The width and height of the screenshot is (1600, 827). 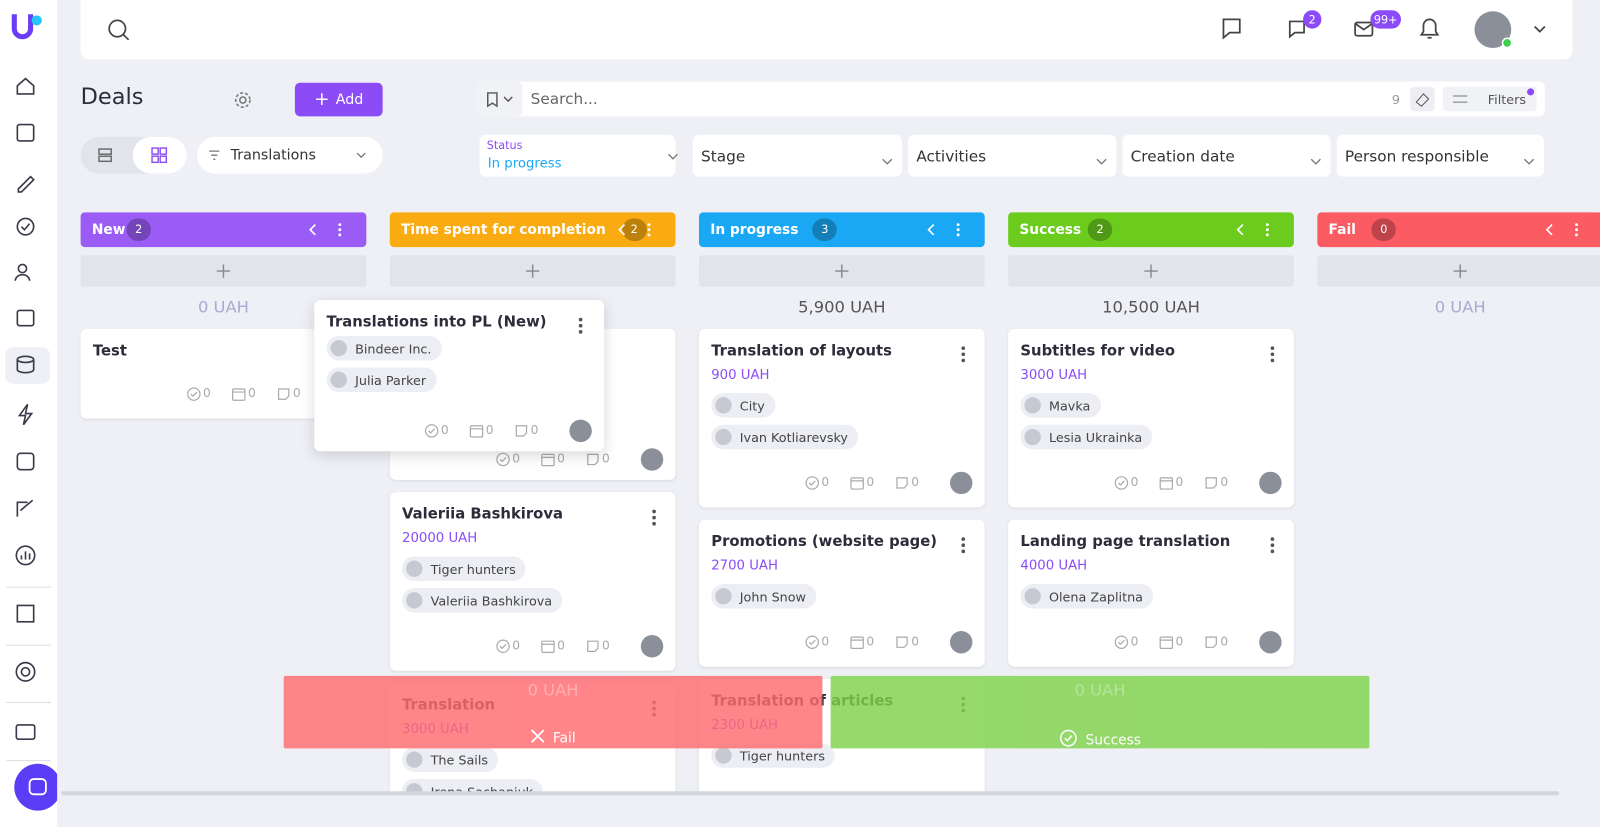 I want to click on avatar, so click(x=1493, y=29).